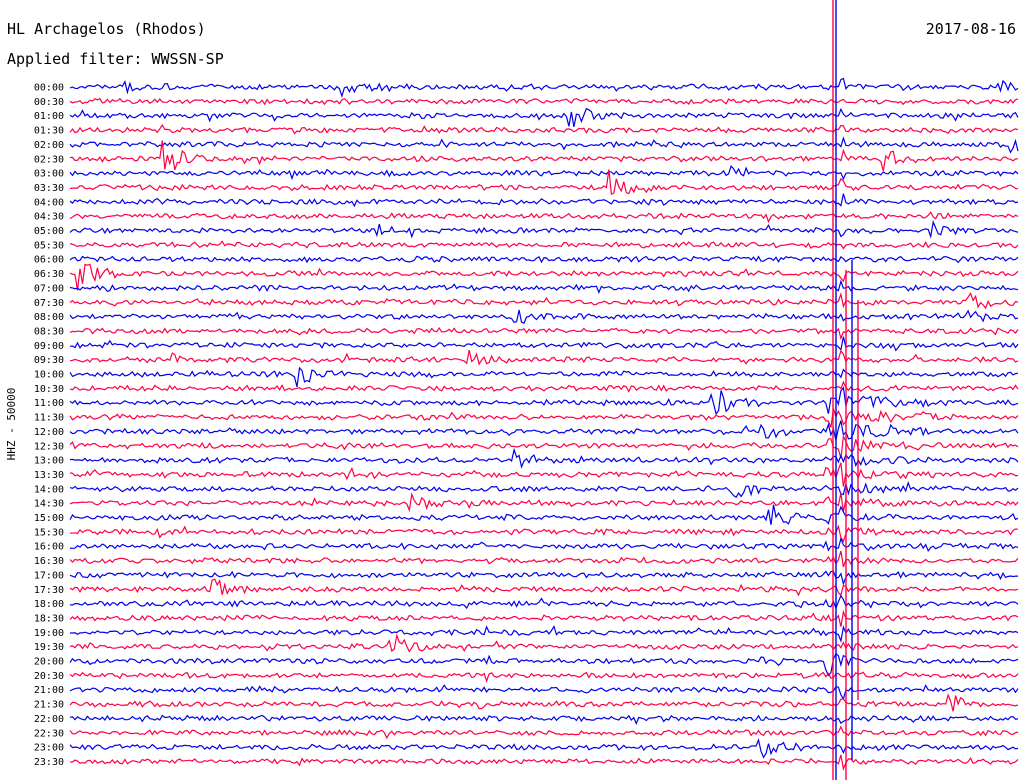 The width and height of the screenshot is (1024, 780). I want to click on row-label: 23:00, so click(49, 748).